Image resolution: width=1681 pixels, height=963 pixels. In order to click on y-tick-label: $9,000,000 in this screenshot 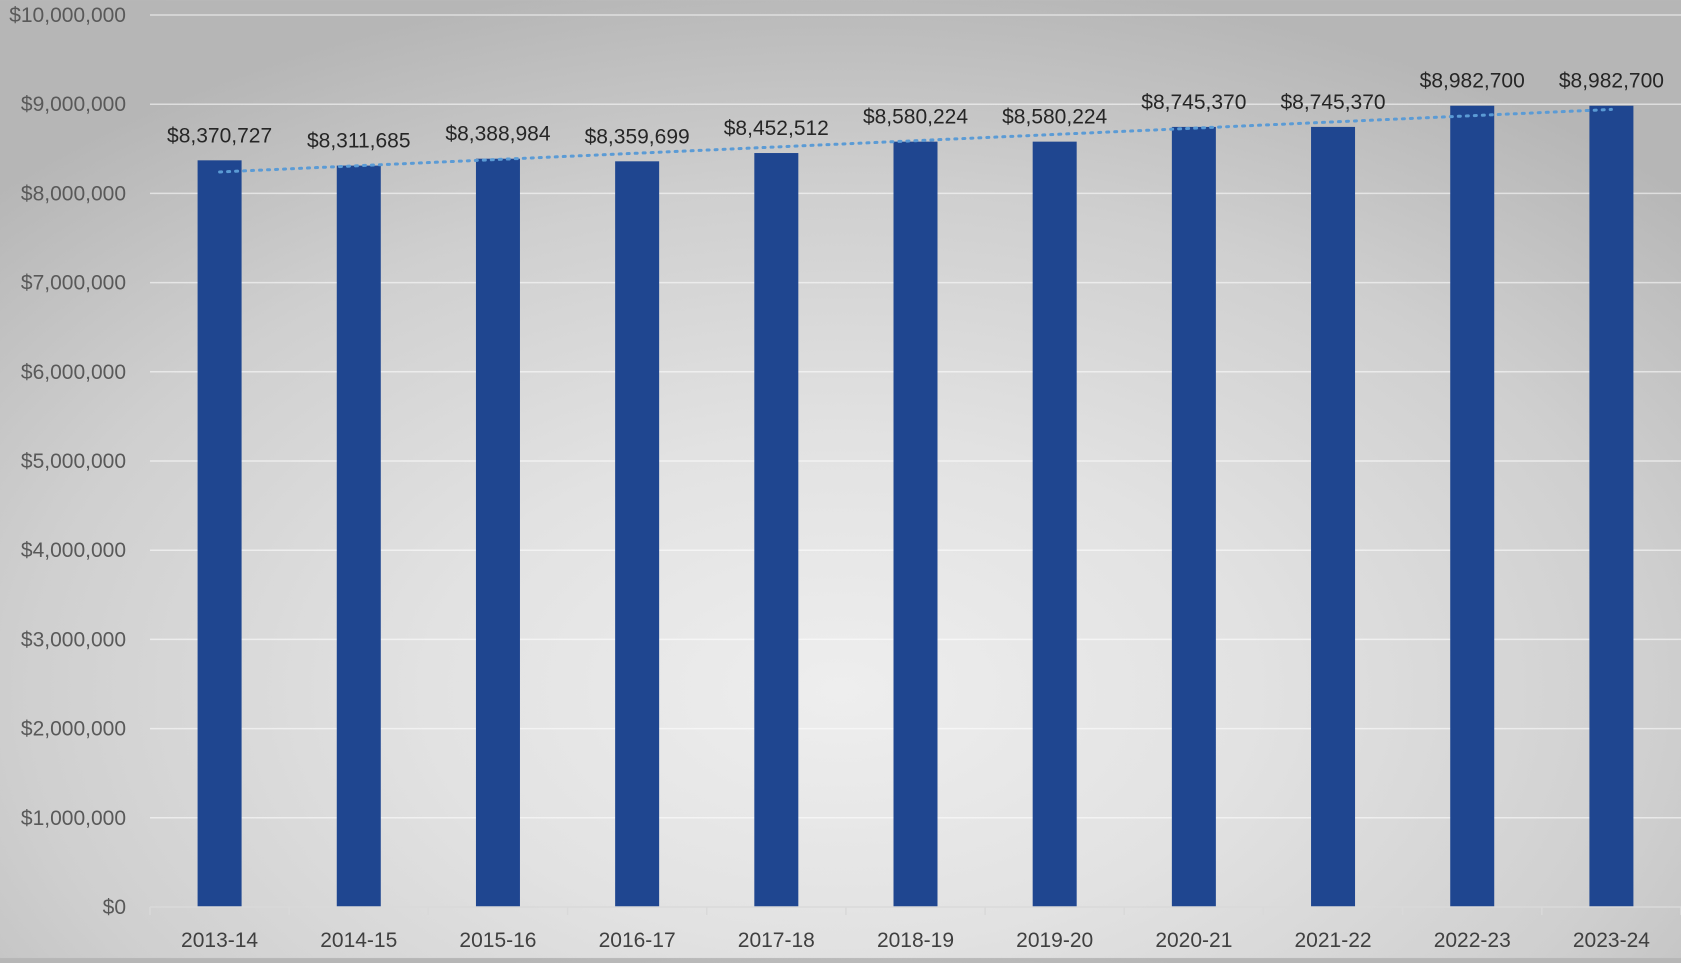, I will do `click(73, 104)`.